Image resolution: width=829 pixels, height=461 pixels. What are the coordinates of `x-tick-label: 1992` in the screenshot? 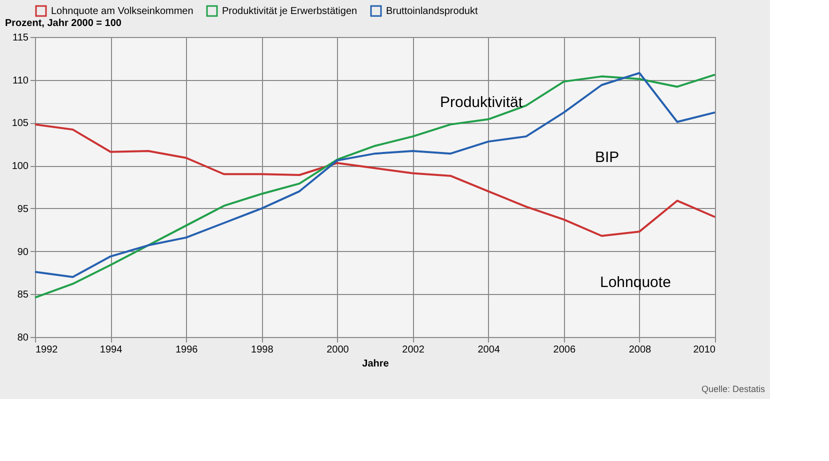 It's located at (47, 350).